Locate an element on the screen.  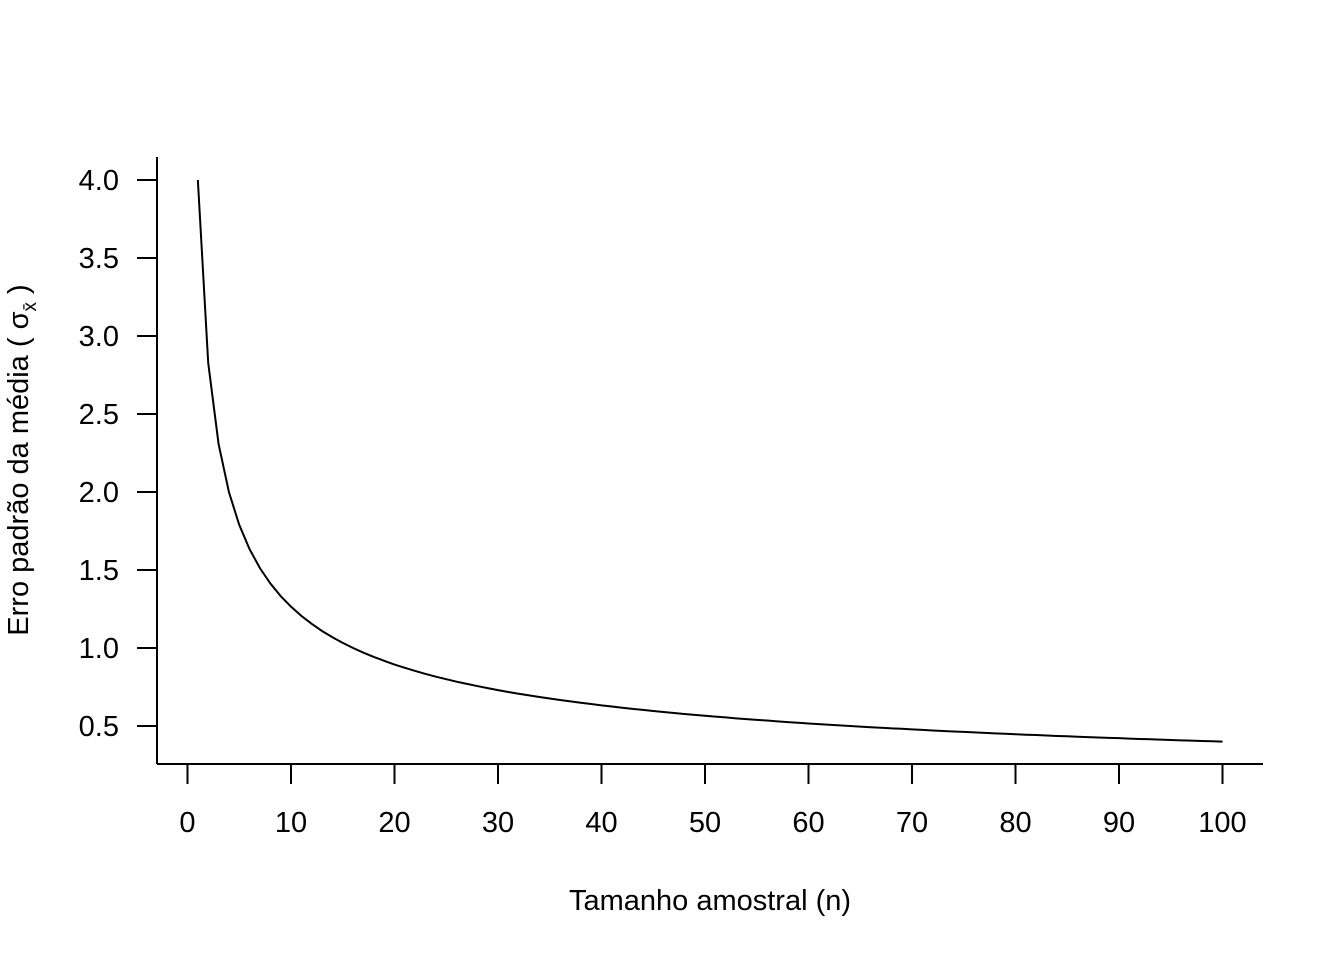
y-tick-label: 2.5 is located at coordinates (99, 415).